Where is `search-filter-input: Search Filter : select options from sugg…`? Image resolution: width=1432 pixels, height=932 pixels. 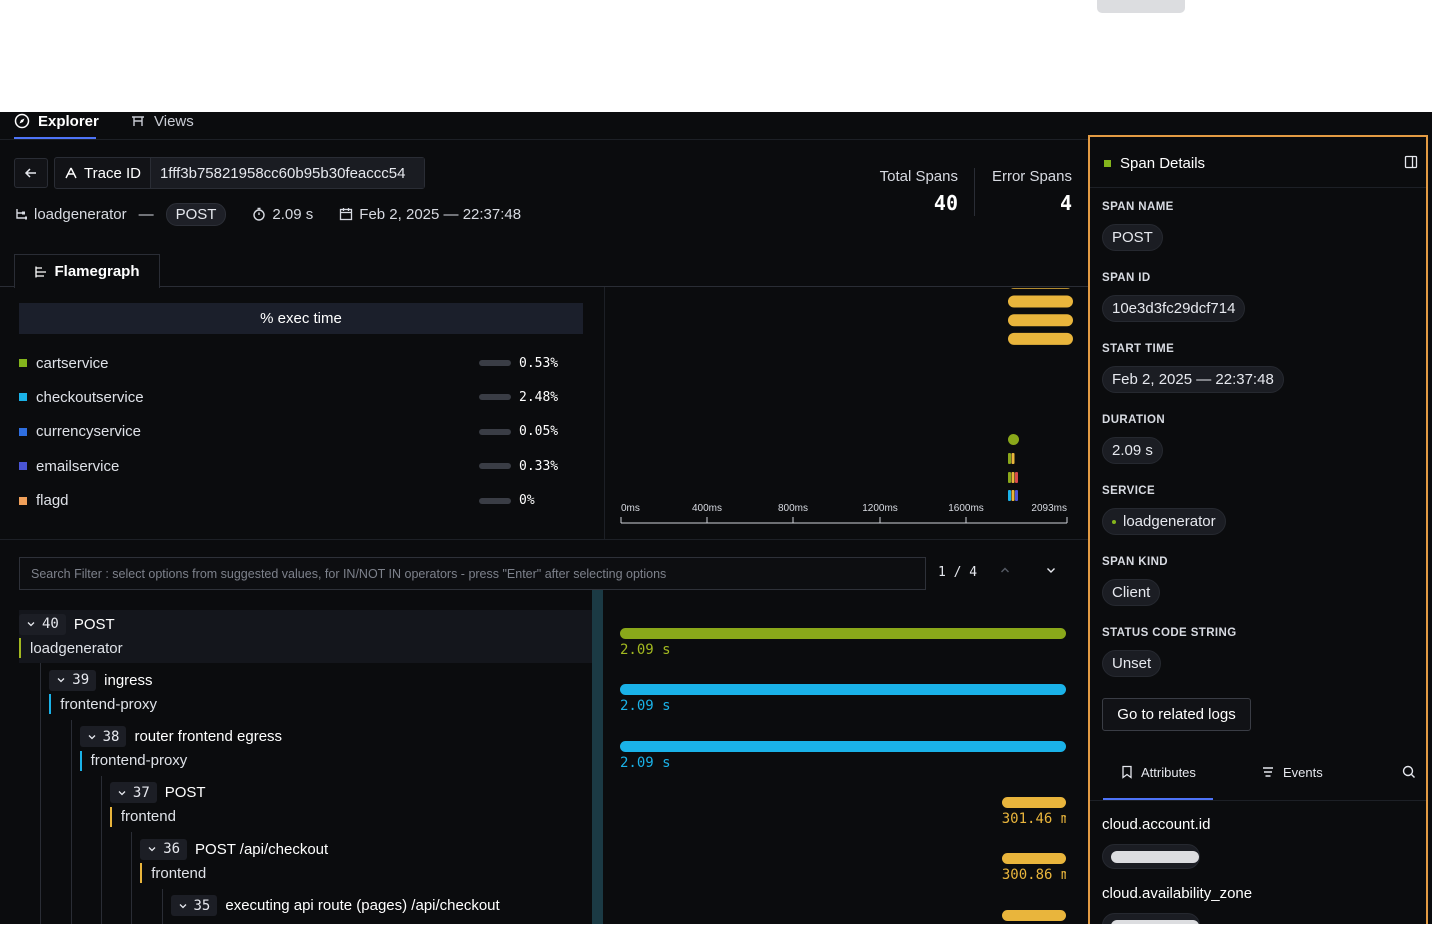 search-filter-input: Search Filter : select options from sugg… is located at coordinates (472, 573).